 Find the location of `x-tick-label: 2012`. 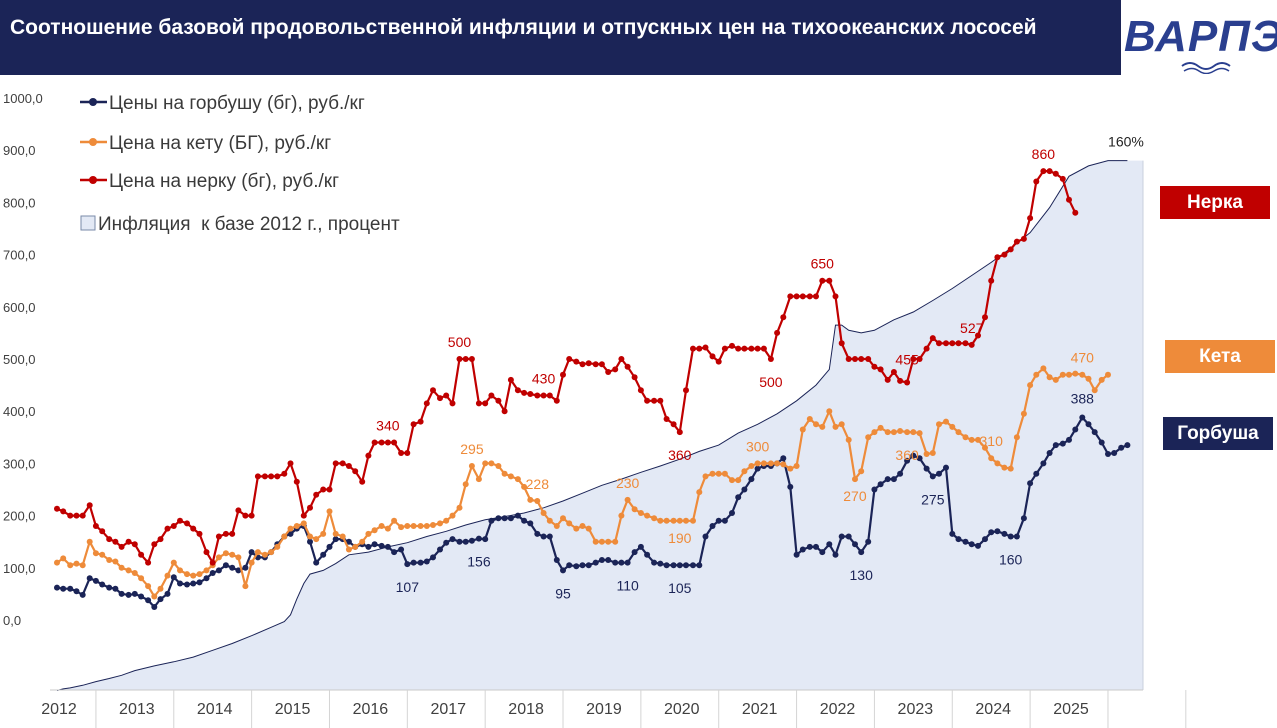

x-tick-label: 2012 is located at coordinates (59, 709).